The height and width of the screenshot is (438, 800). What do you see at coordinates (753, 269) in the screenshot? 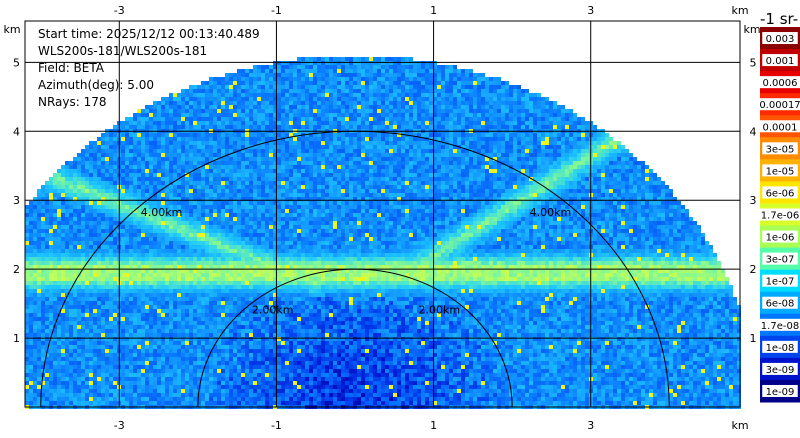
I see `y-tick-label-right: 2` at bounding box center [753, 269].